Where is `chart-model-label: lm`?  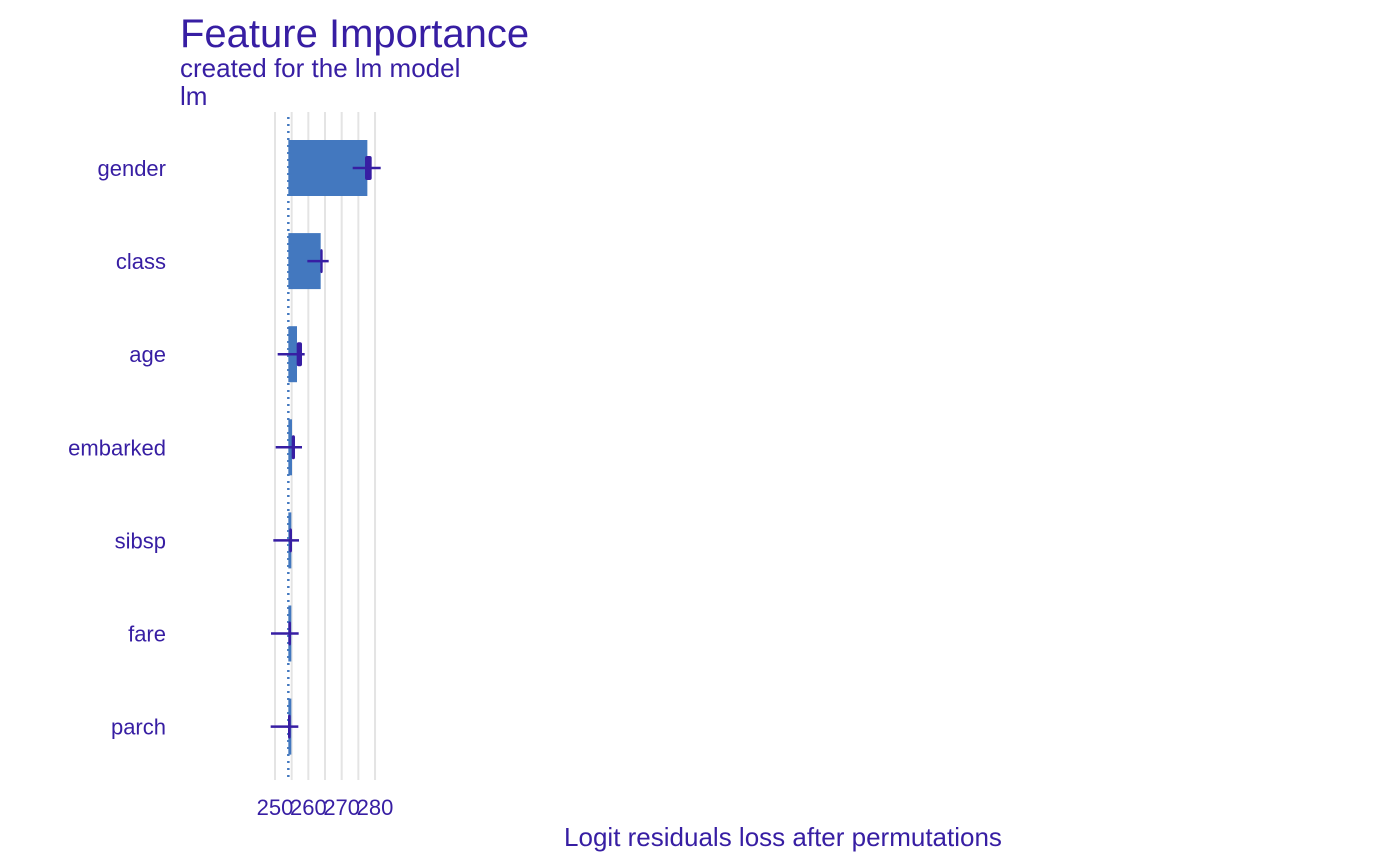
chart-model-label: lm is located at coordinates (194, 96).